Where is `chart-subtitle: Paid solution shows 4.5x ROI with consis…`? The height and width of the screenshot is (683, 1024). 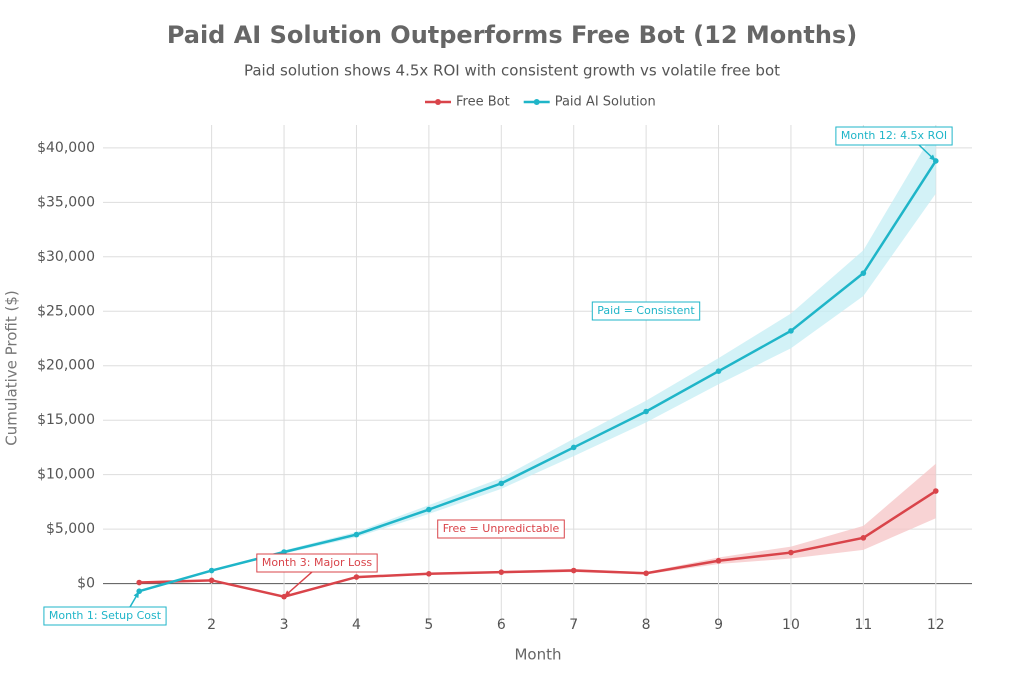
chart-subtitle: Paid solution shows 4.5x ROI with consis… is located at coordinates (512, 71).